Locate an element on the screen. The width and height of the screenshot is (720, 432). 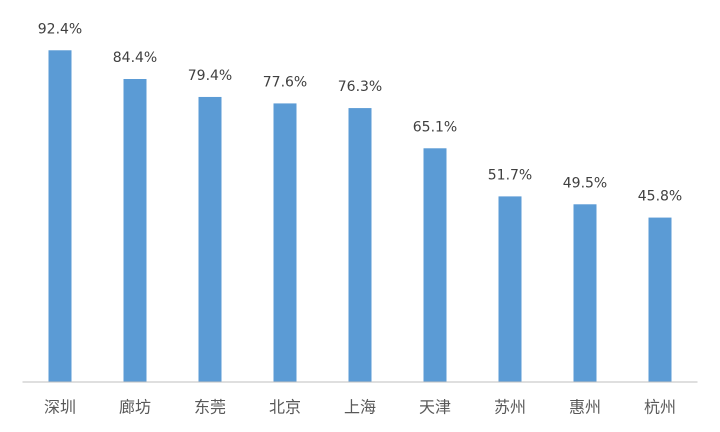
value-label: 84.4% is located at coordinates (135, 58).